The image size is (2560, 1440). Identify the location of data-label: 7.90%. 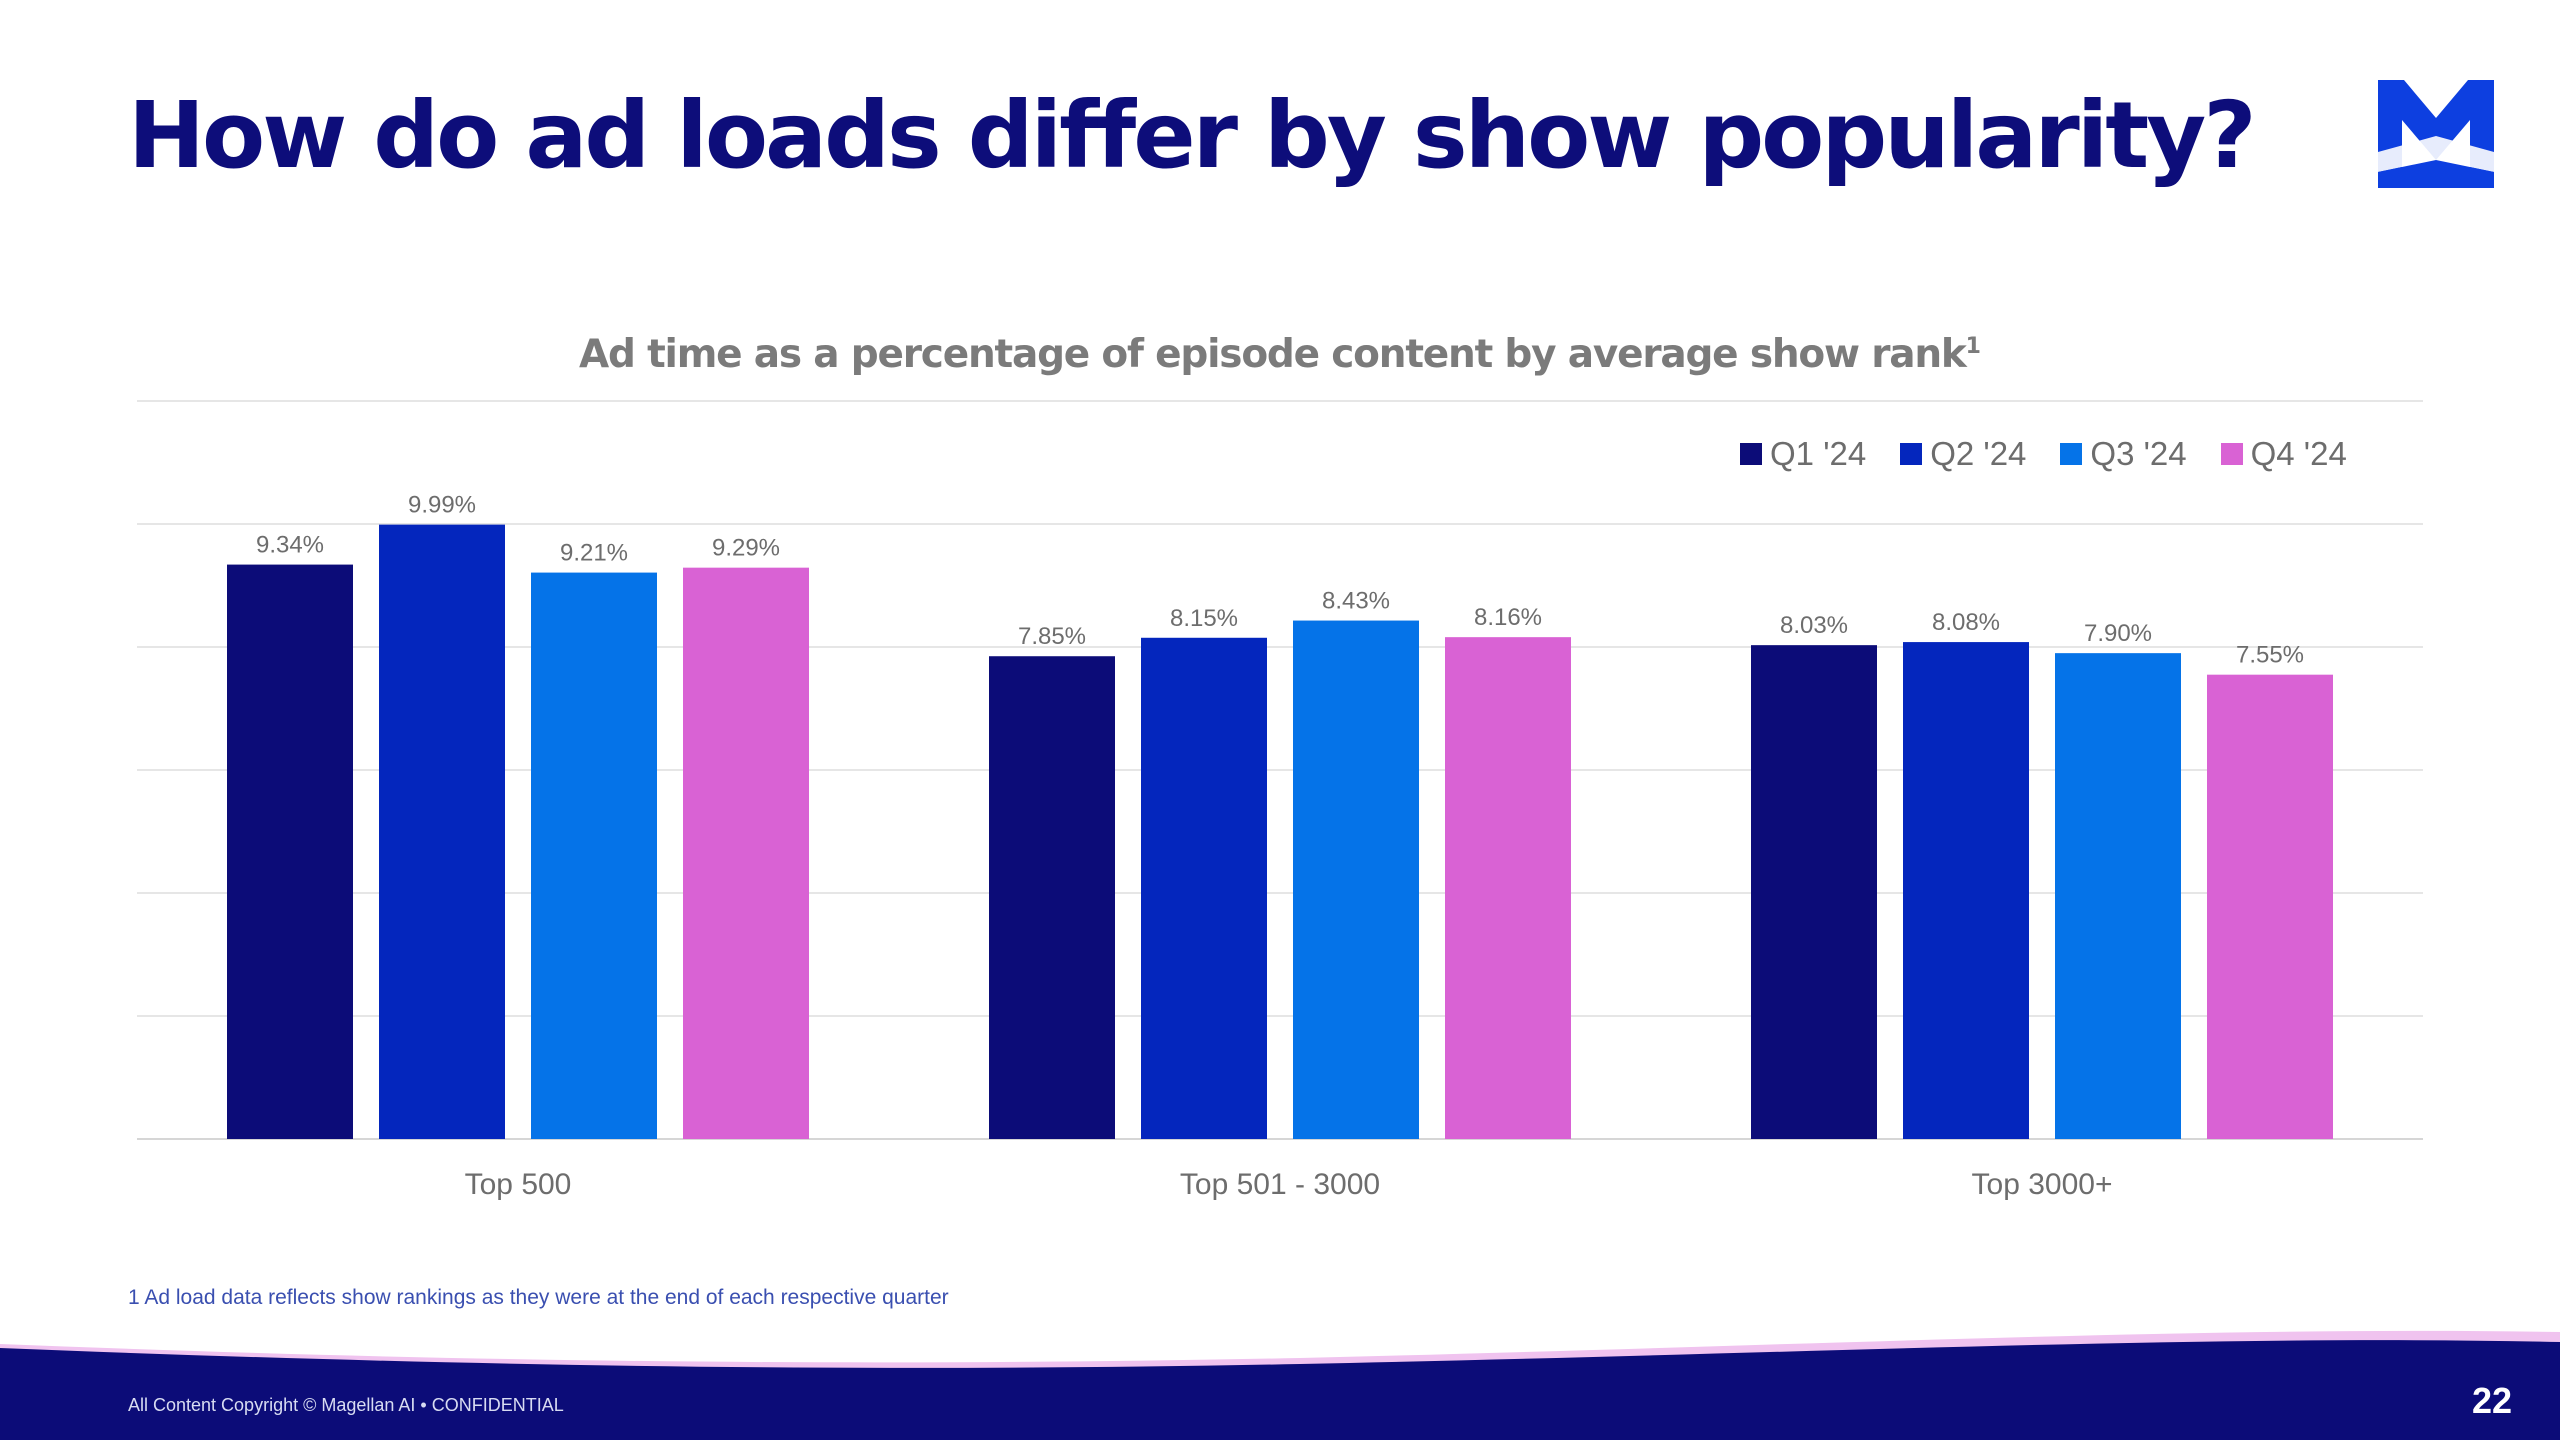
(2118, 633).